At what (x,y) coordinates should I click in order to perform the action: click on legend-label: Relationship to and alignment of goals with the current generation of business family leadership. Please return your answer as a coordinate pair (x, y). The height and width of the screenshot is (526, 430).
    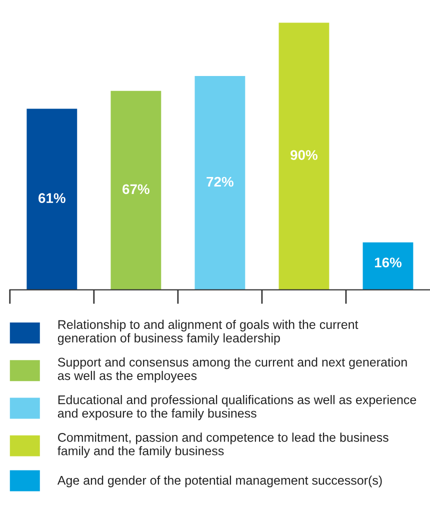
    Looking at the image, I should click on (208, 332).